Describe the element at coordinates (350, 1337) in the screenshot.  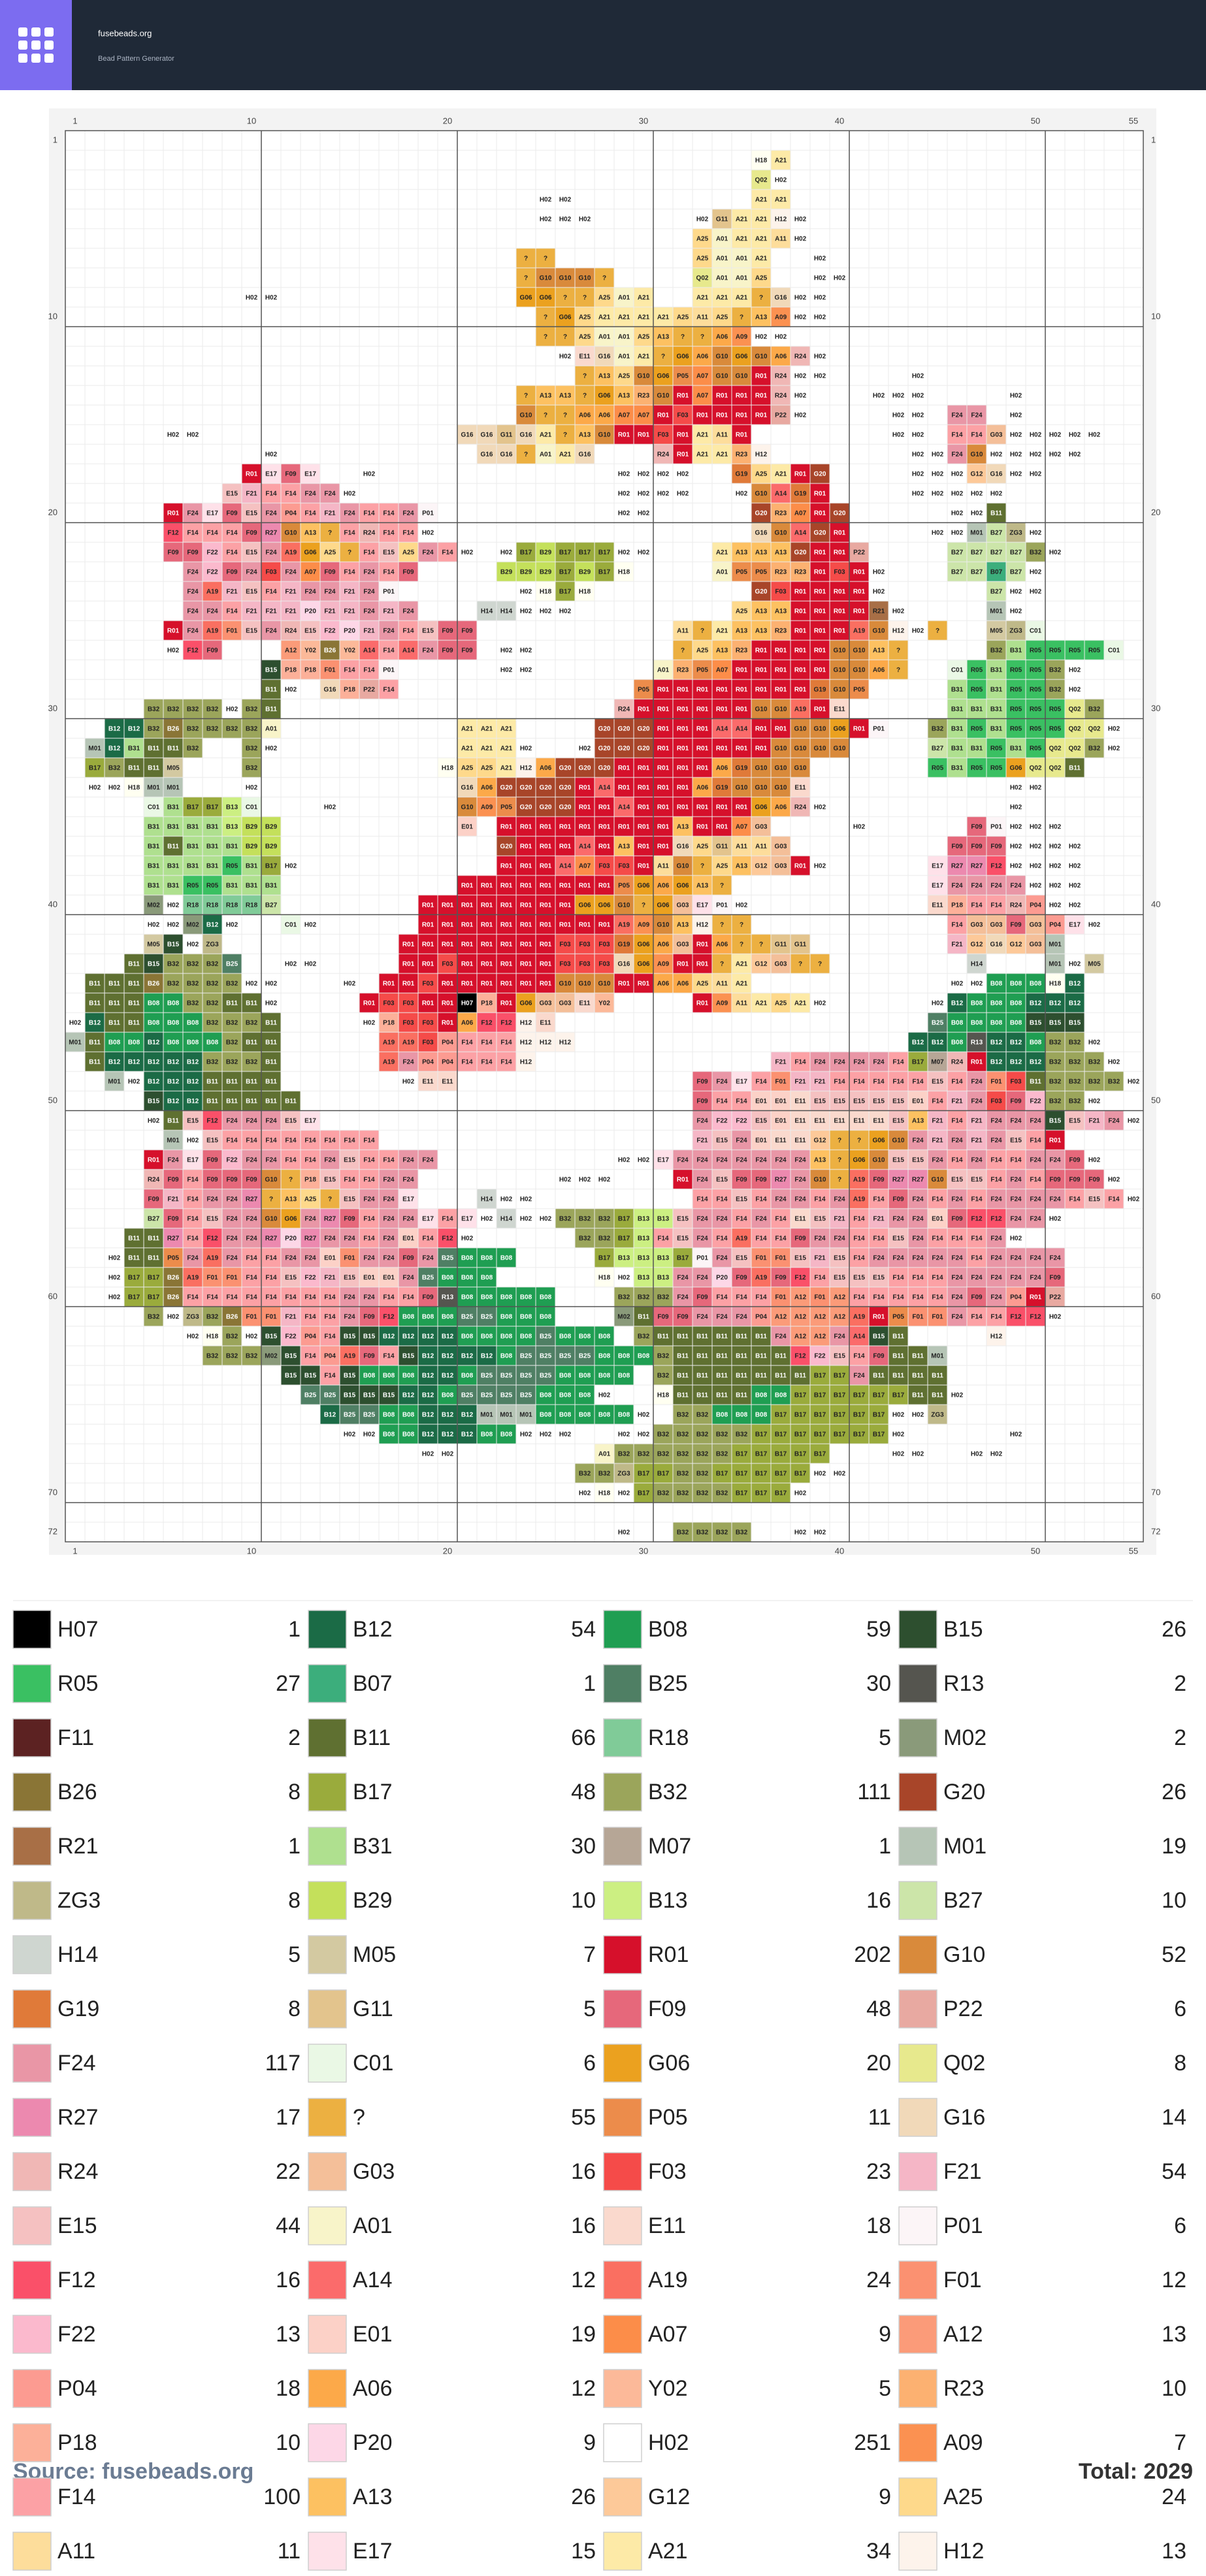
I see `bead-code: B15` at that location.